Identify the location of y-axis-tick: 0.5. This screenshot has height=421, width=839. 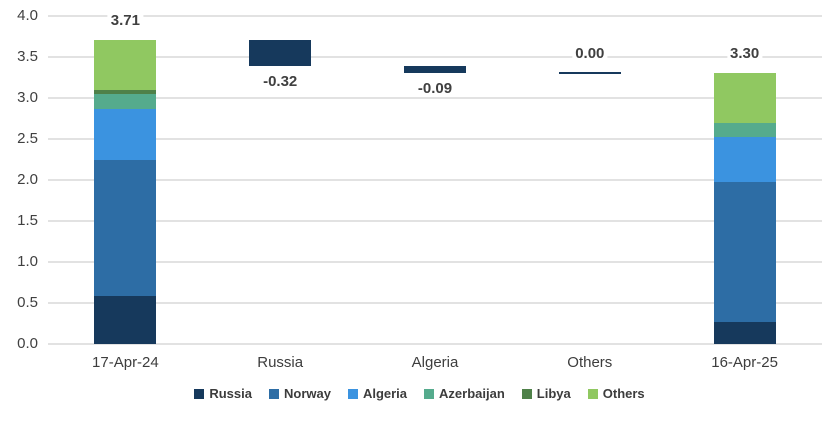
(27, 302).